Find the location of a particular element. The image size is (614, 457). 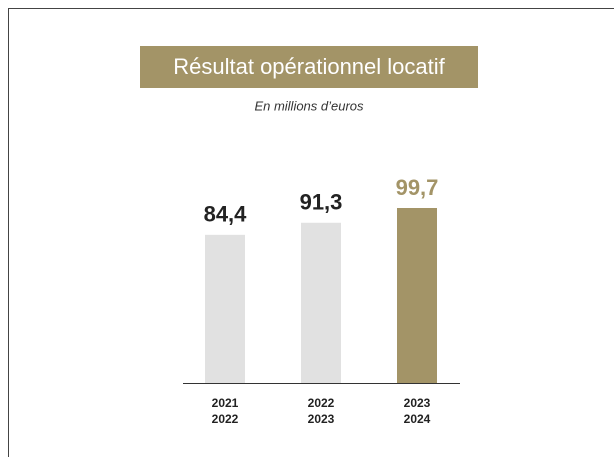

value-label: 99,7 is located at coordinates (417, 187).